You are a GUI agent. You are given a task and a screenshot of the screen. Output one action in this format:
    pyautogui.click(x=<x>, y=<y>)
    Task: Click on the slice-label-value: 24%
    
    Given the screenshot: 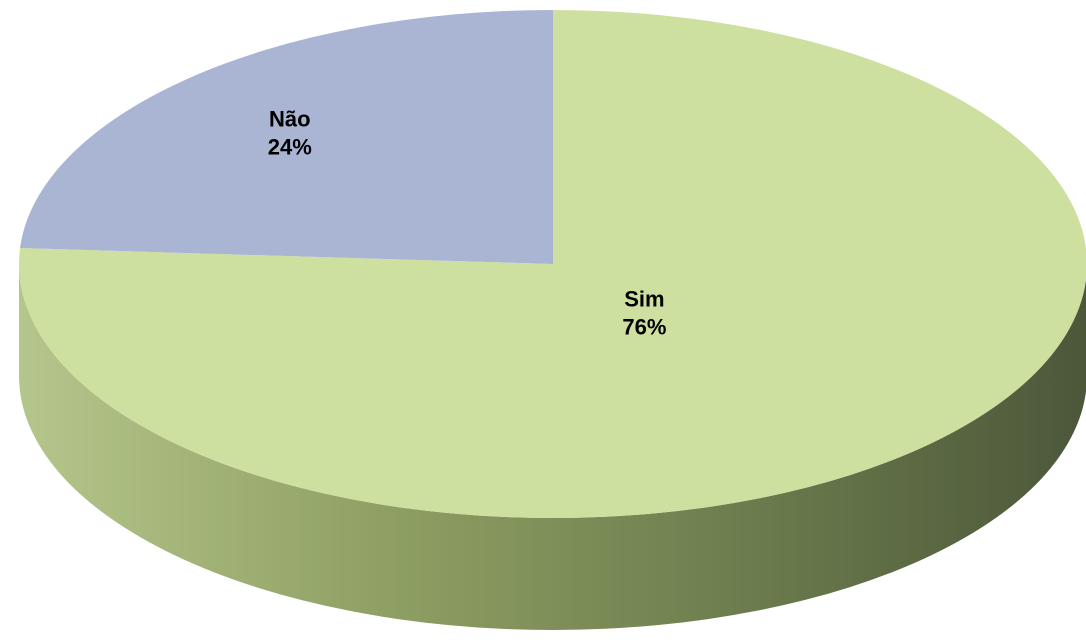 What is the action you would take?
    pyautogui.click(x=290, y=147)
    